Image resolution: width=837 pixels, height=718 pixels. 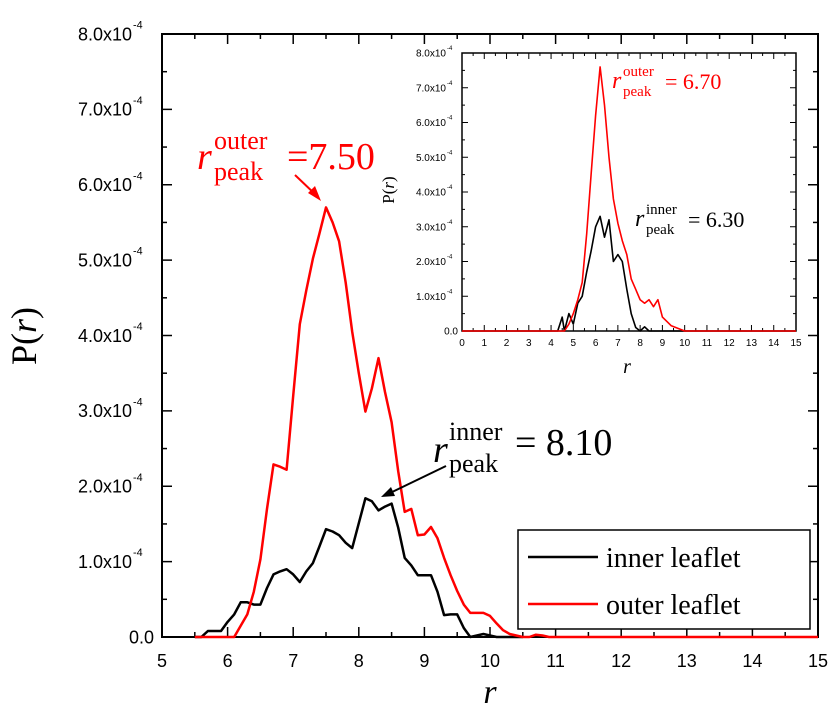 What do you see at coordinates (238, 171) in the screenshot?
I see `annotation-outer-subscript: peak` at bounding box center [238, 171].